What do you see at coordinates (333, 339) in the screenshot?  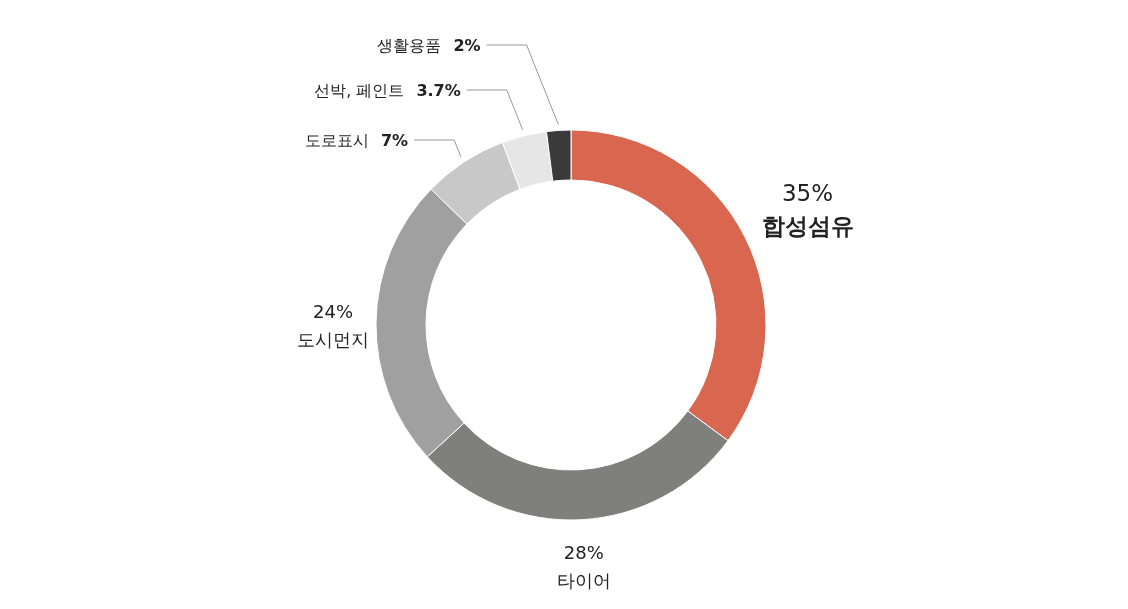 I see `slice-label: 도시먼지` at bounding box center [333, 339].